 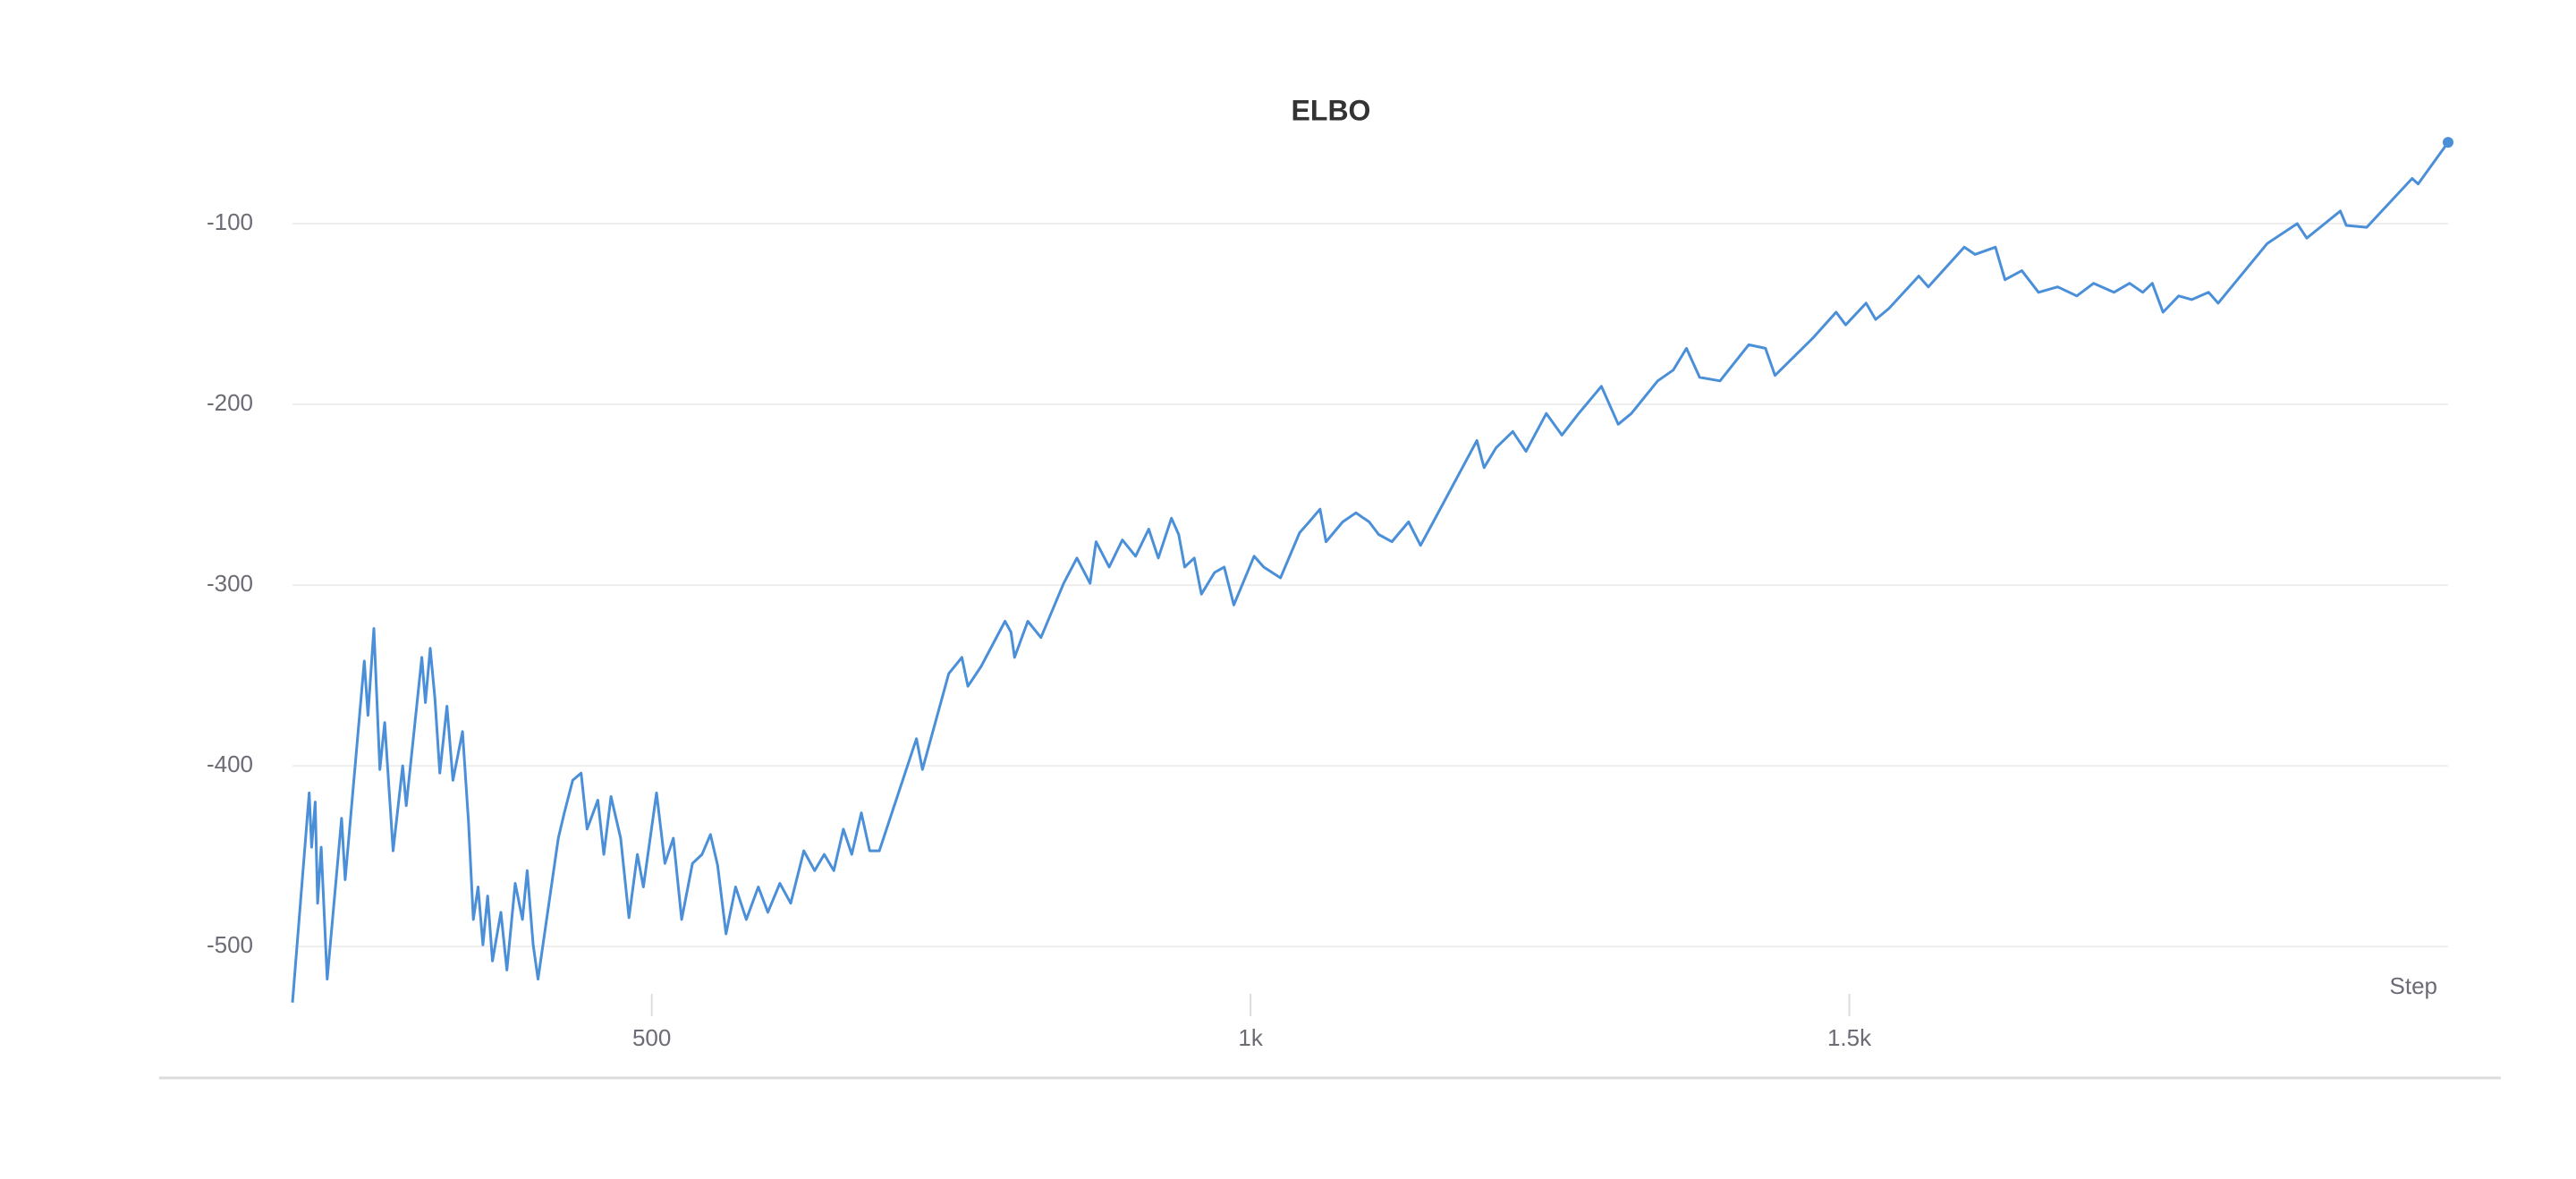 I want to click on y-tick-label: -100, so click(x=230, y=222).